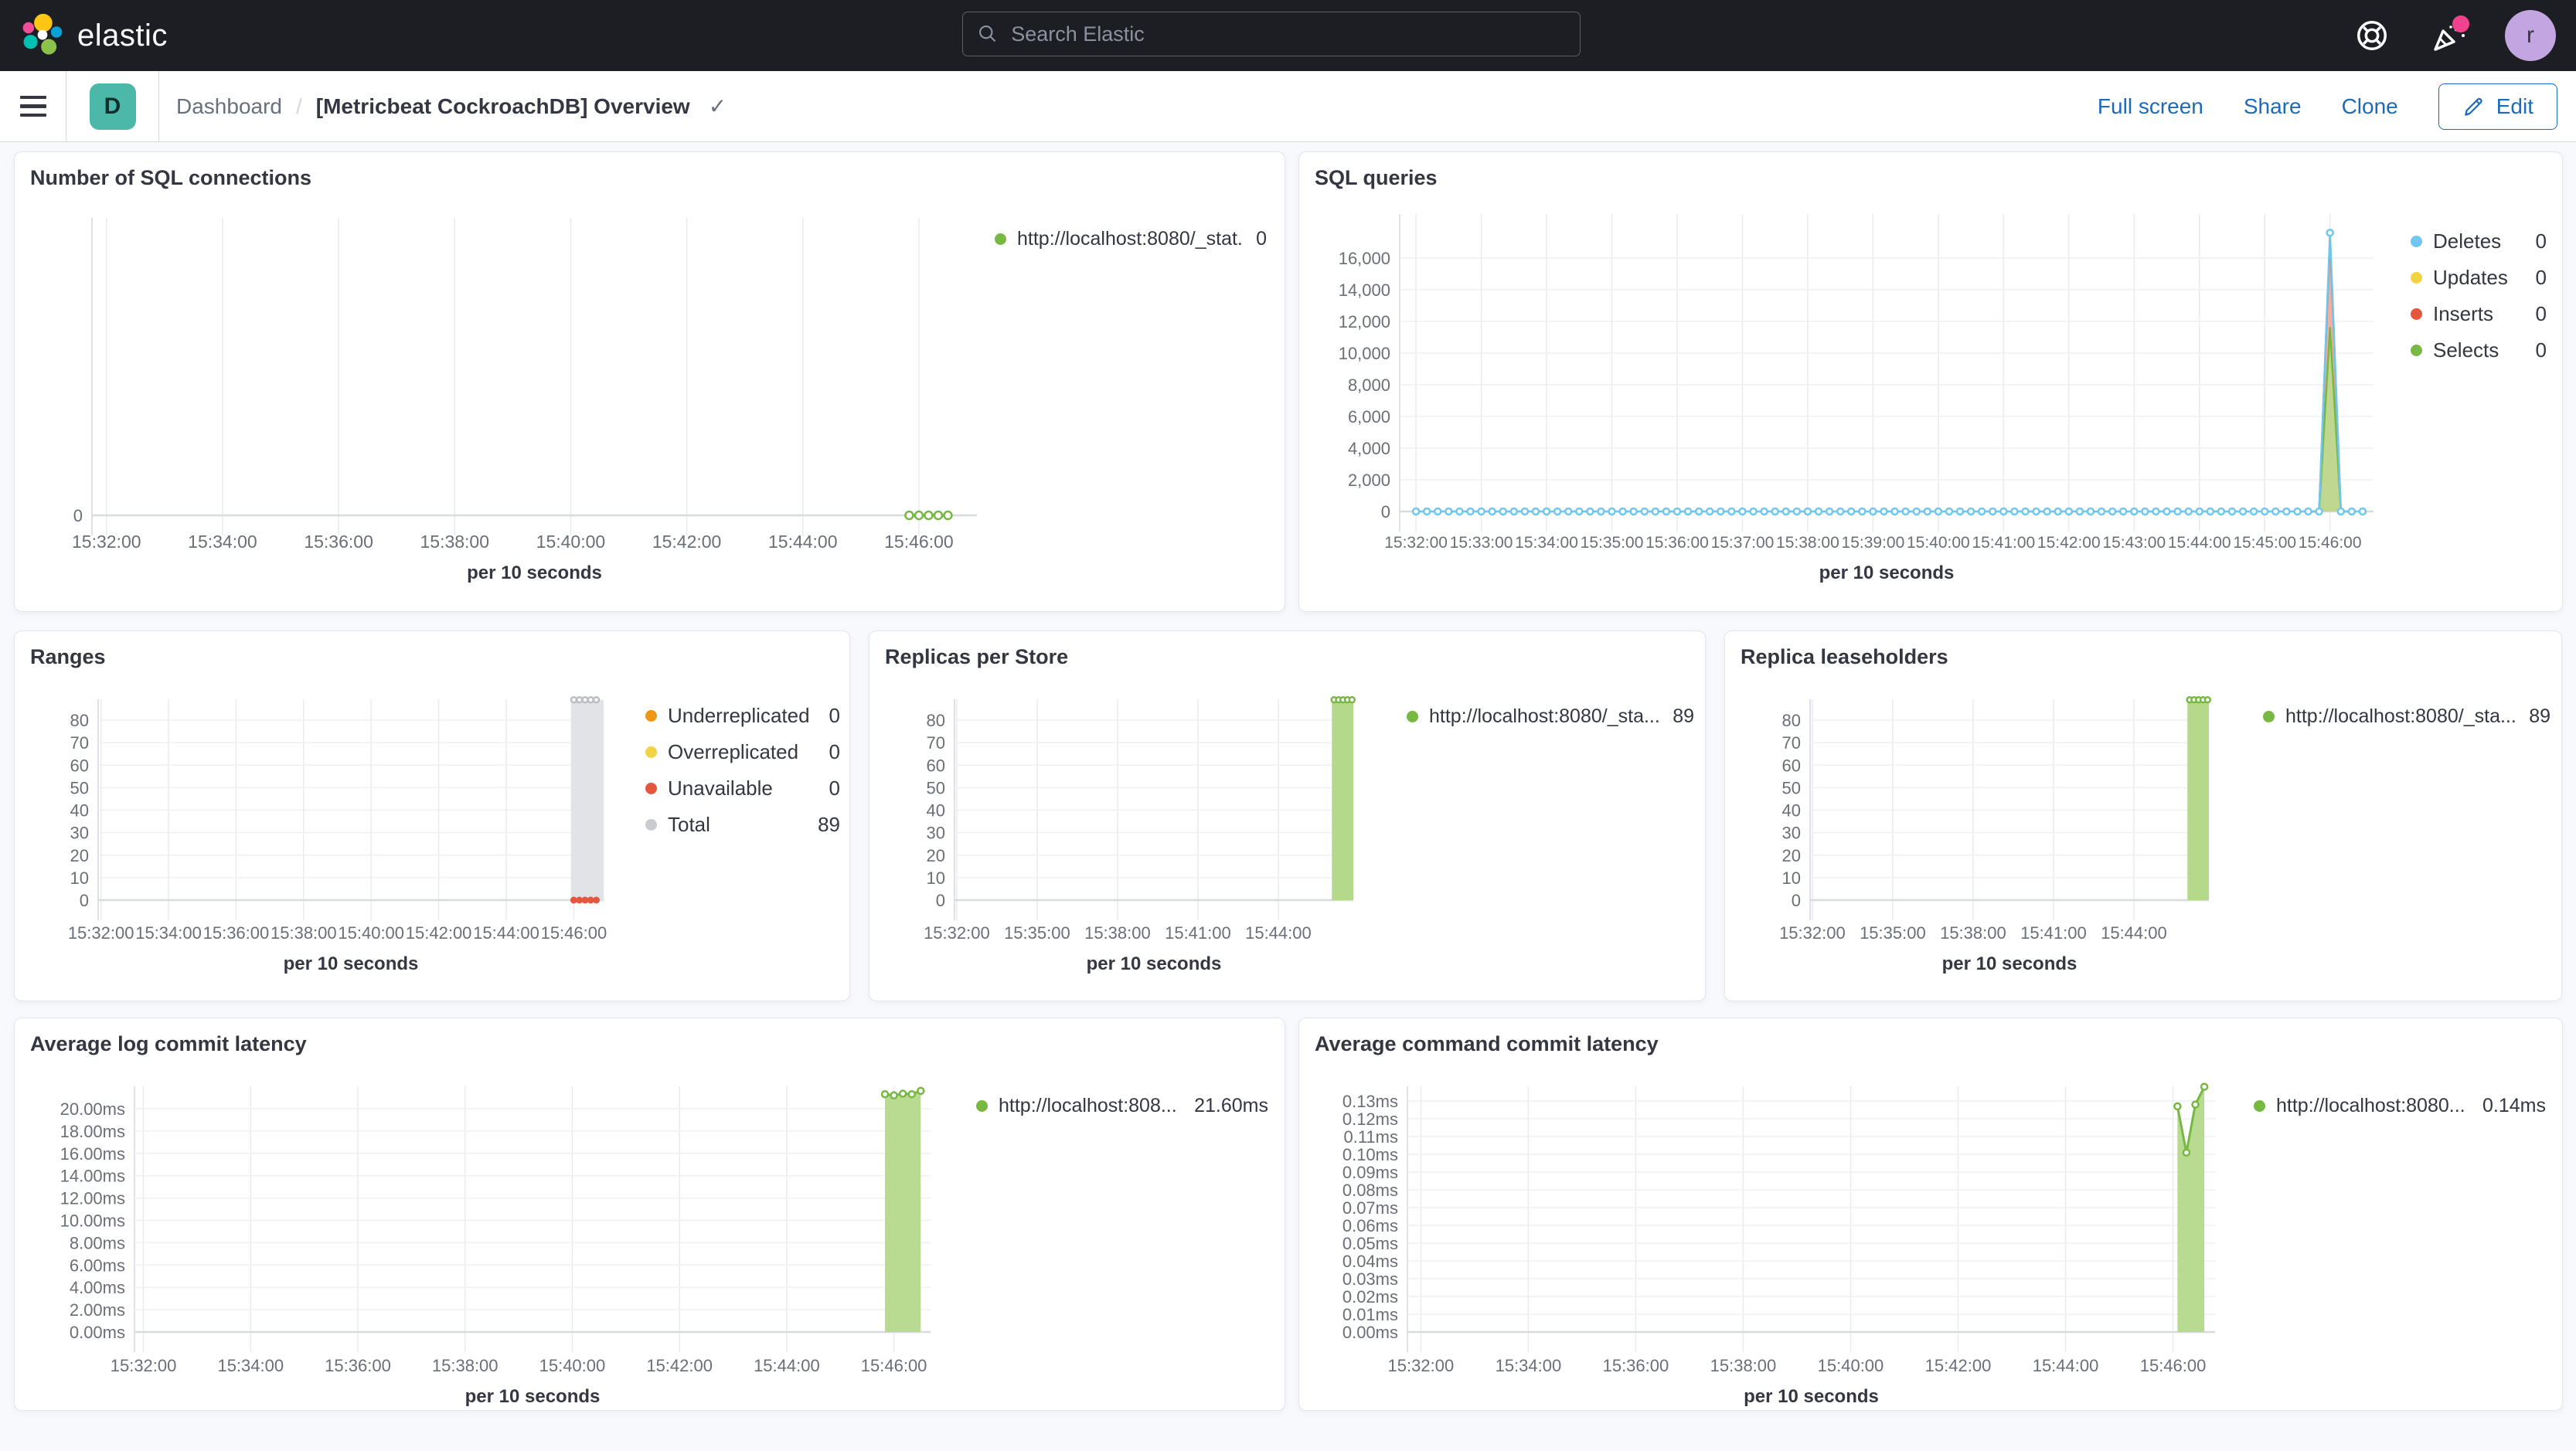 The width and height of the screenshot is (2576, 1451). Describe the element at coordinates (2479, 278) in the screenshot. I see `legend-item: Updates 0` at that location.